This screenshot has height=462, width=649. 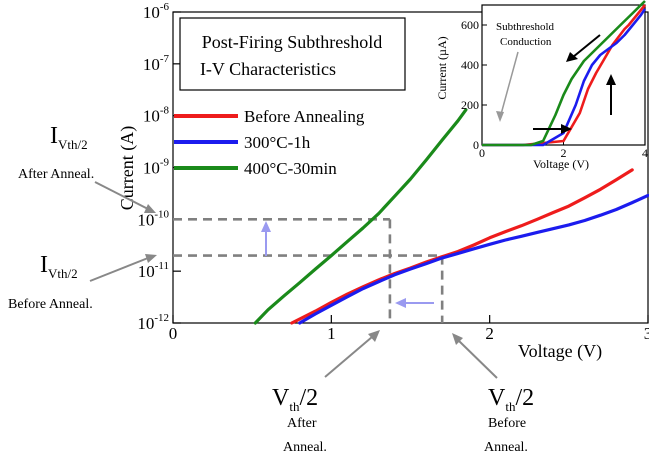 What do you see at coordinates (507, 423) in the screenshot?
I see `v-before-note-line-1: Before` at bounding box center [507, 423].